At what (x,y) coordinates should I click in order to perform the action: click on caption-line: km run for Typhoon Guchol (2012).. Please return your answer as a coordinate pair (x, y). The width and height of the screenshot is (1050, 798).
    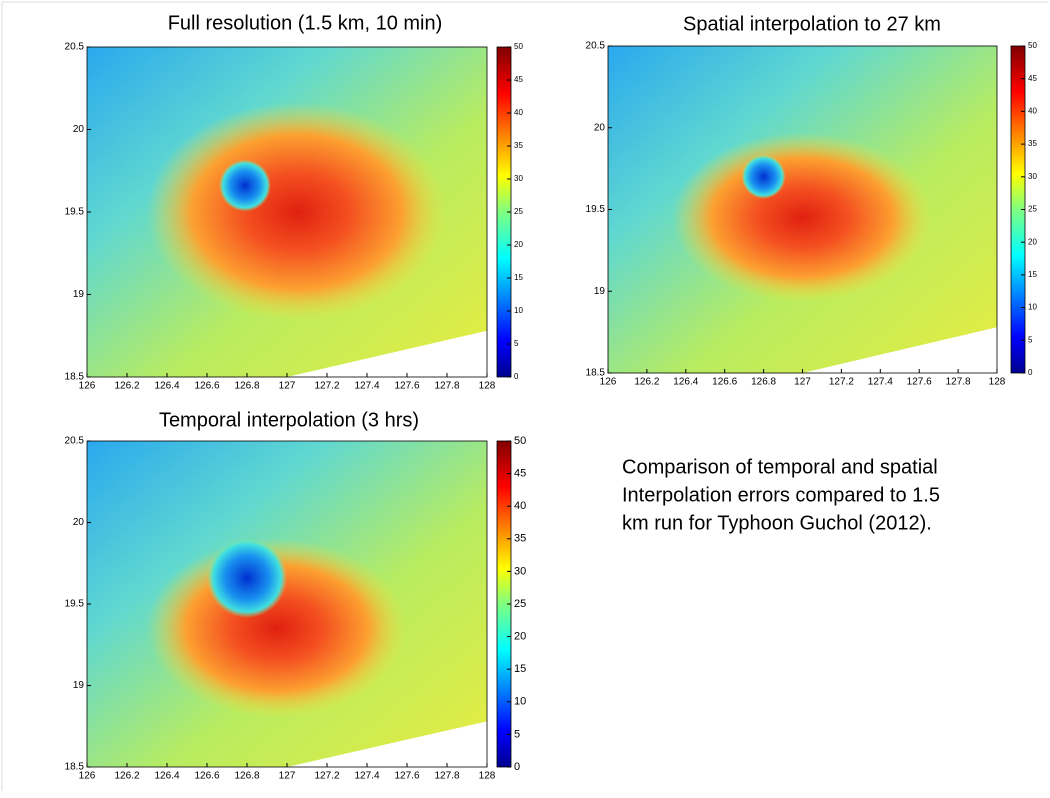
    Looking at the image, I should click on (777, 523).